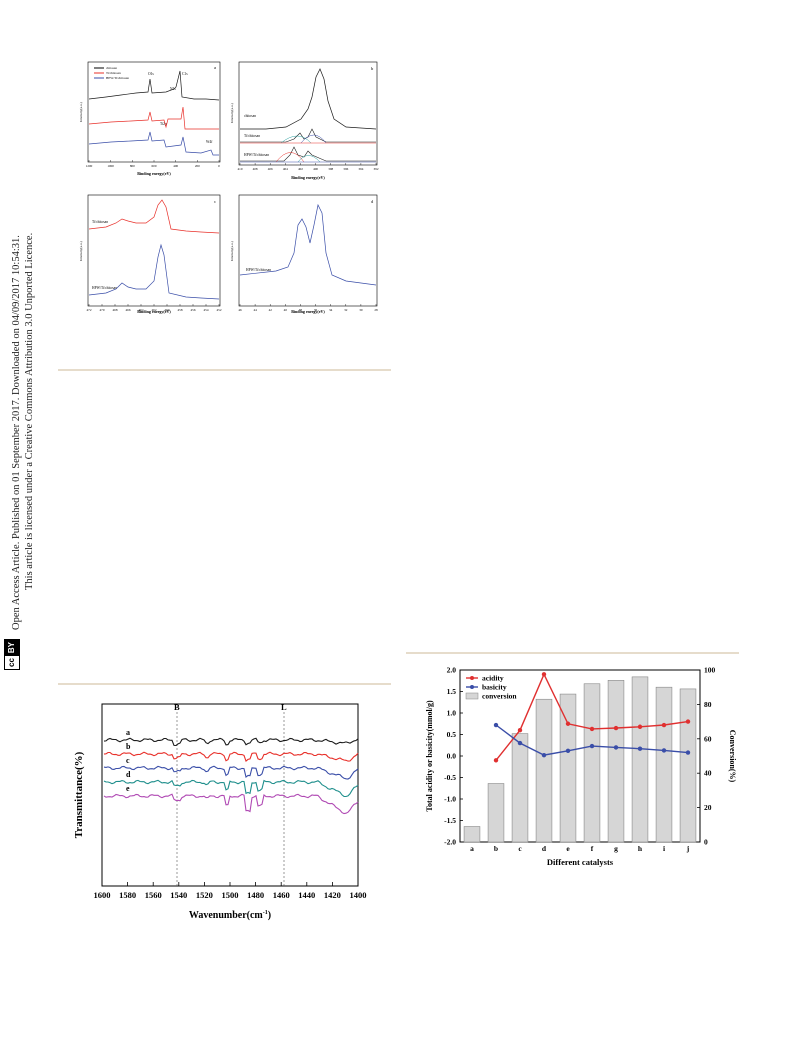 This screenshot has height=1039, width=793. What do you see at coordinates (281, 895) in the screenshot?
I see `x-tick-label: 1460` at bounding box center [281, 895].